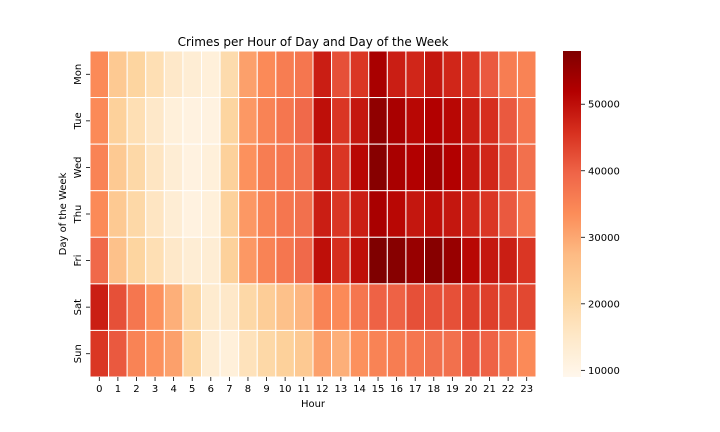 The image size is (720, 432). Describe the element at coordinates (78, 353) in the screenshot. I see `y-tick-label: Sun` at that location.